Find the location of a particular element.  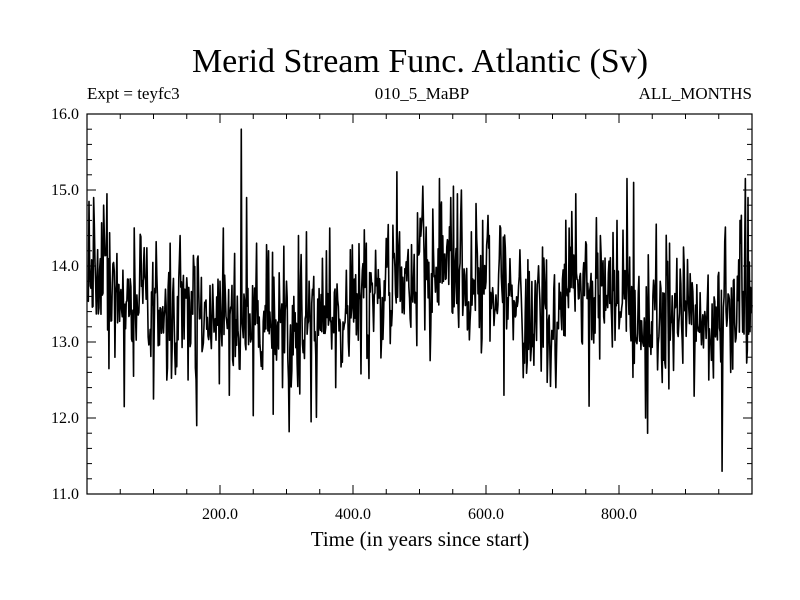

chart-title: Merid Stream Func. Atlantic (Sv) is located at coordinates (420, 61).